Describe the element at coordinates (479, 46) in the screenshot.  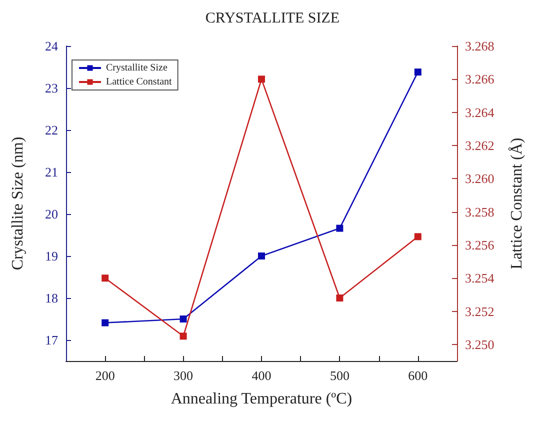
I see `y2-tick-label: 3.268` at that location.